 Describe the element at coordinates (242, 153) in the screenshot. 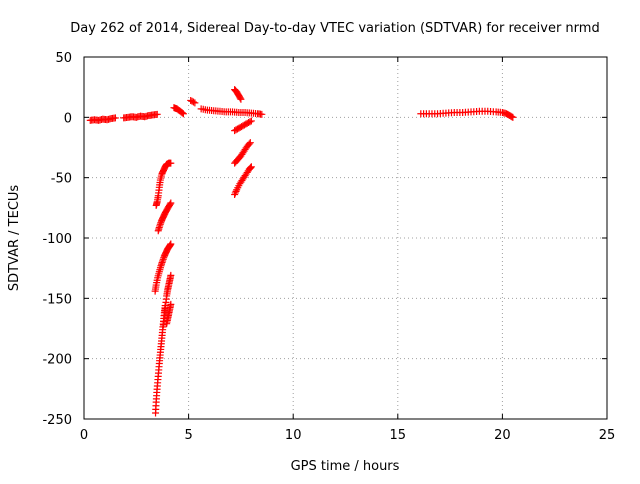

I see `series-arc-h` at that location.